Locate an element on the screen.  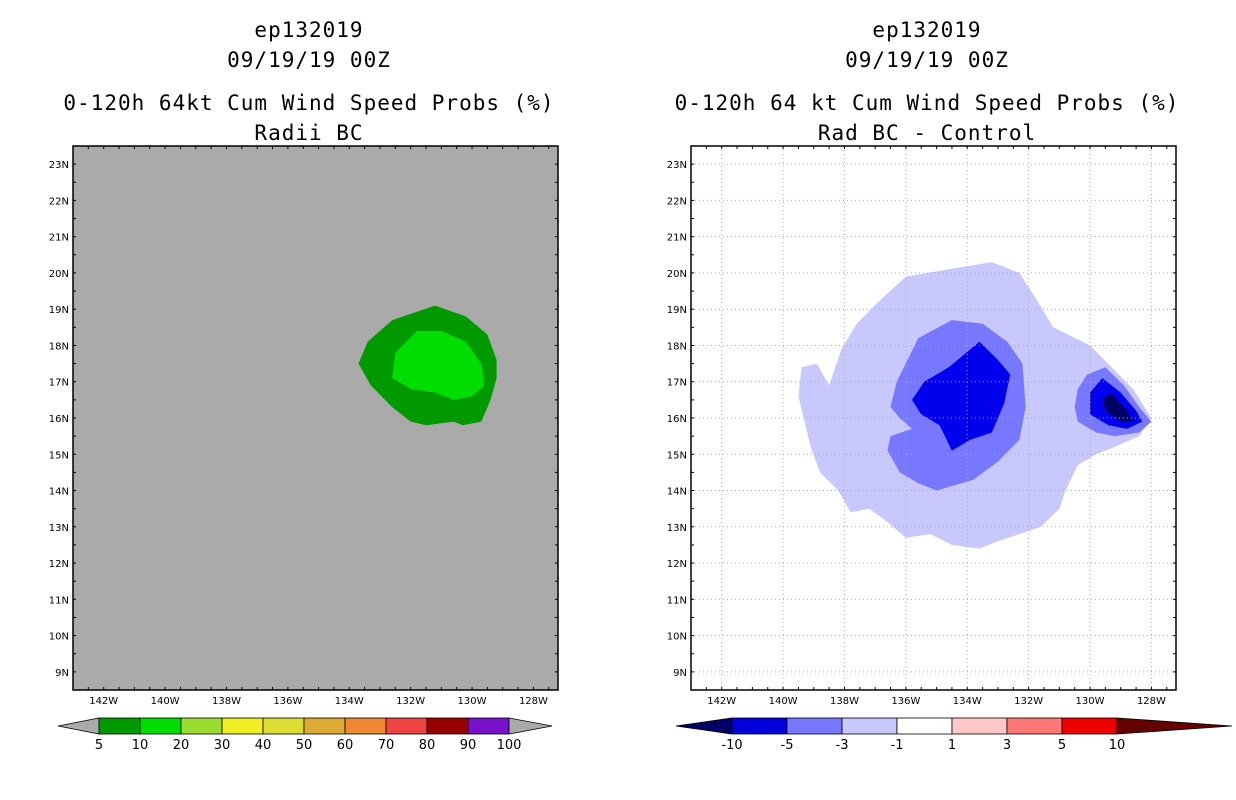
right-title-product: 0-120h 64 kt Cum Wind Speed Probs (%) is located at coordinates (927, 103).